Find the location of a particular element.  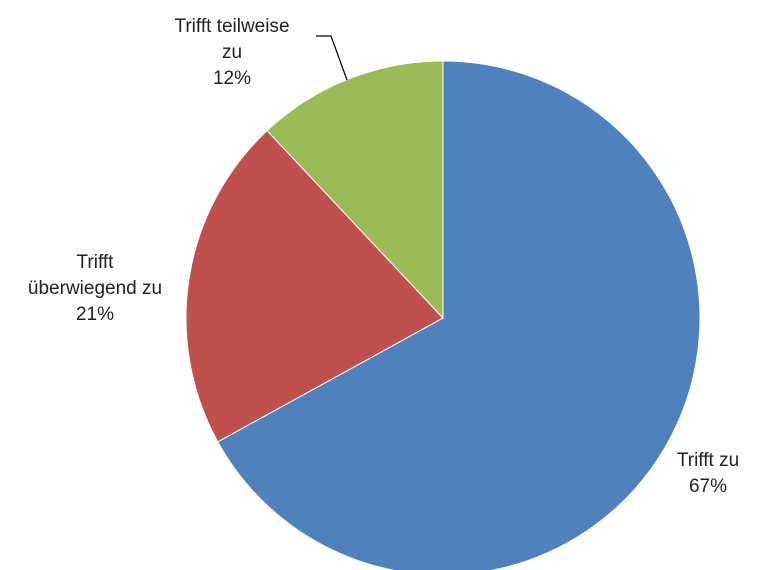

slice-label-line-3-2: zu is located at coordinates (232, 52).